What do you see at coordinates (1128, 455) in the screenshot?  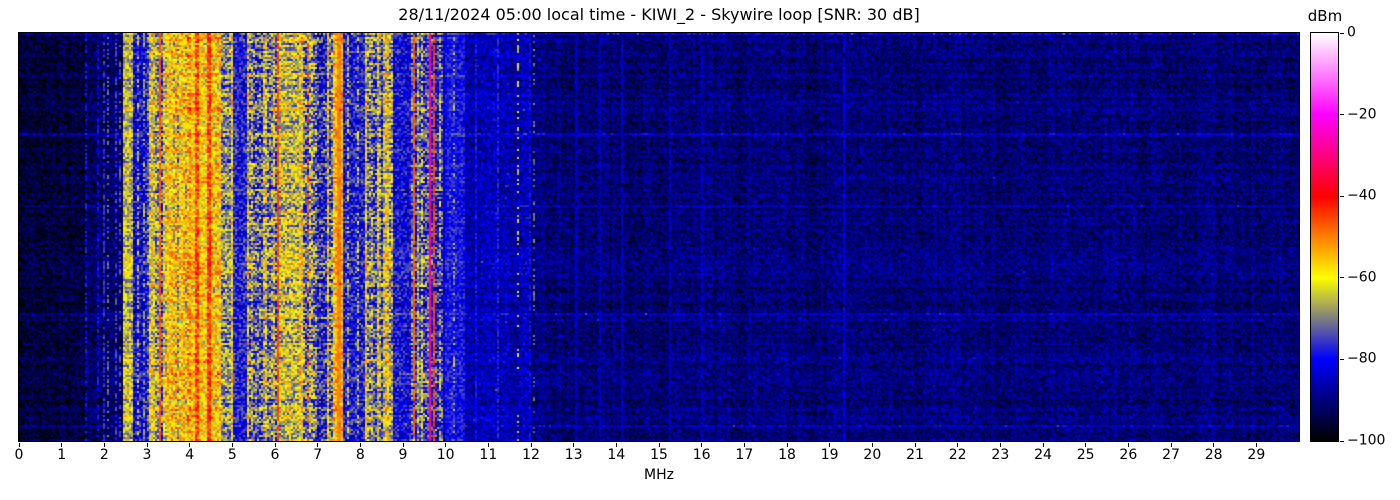 I see `x-tick-label: 26` at bounding box center [1128, 455].